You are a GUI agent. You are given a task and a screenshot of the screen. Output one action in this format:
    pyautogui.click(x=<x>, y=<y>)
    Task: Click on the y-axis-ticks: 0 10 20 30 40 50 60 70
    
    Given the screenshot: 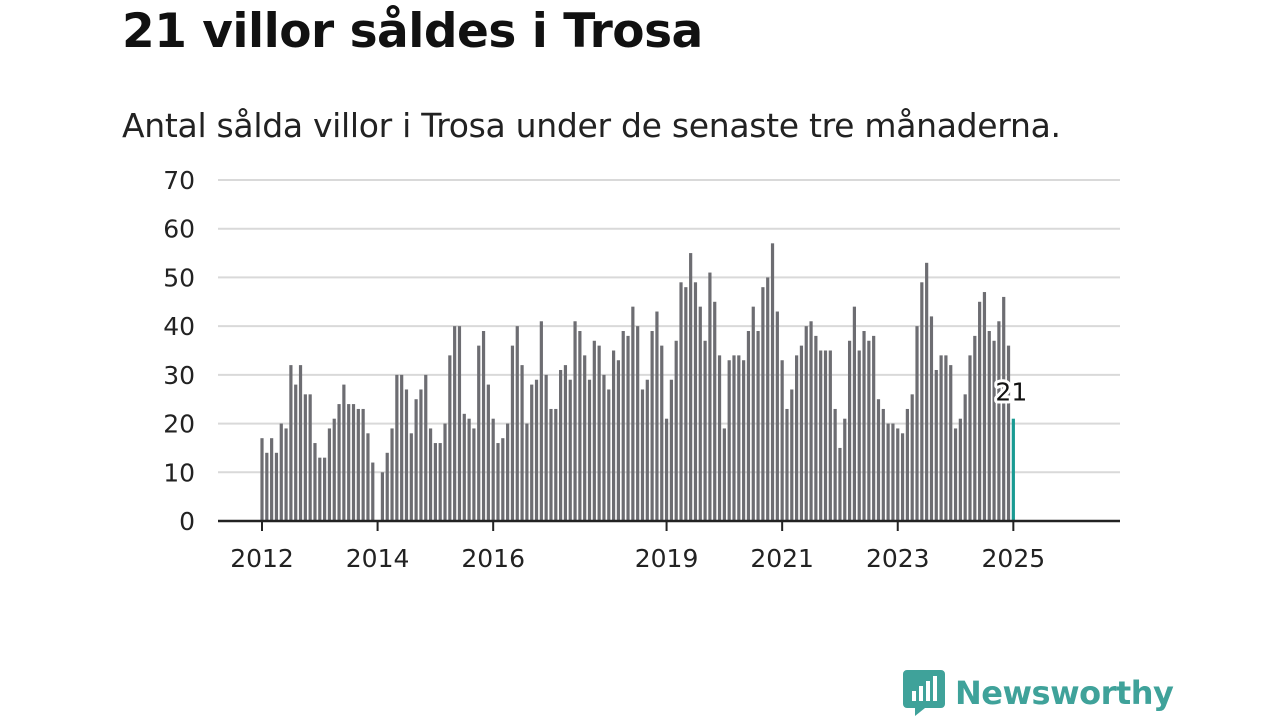 What is the action you would take?
    pyautogui.click(x=179, y=351)
    